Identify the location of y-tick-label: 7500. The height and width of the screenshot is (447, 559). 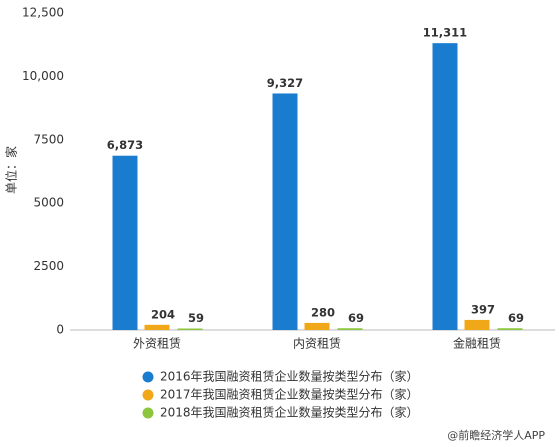
(48, 139).